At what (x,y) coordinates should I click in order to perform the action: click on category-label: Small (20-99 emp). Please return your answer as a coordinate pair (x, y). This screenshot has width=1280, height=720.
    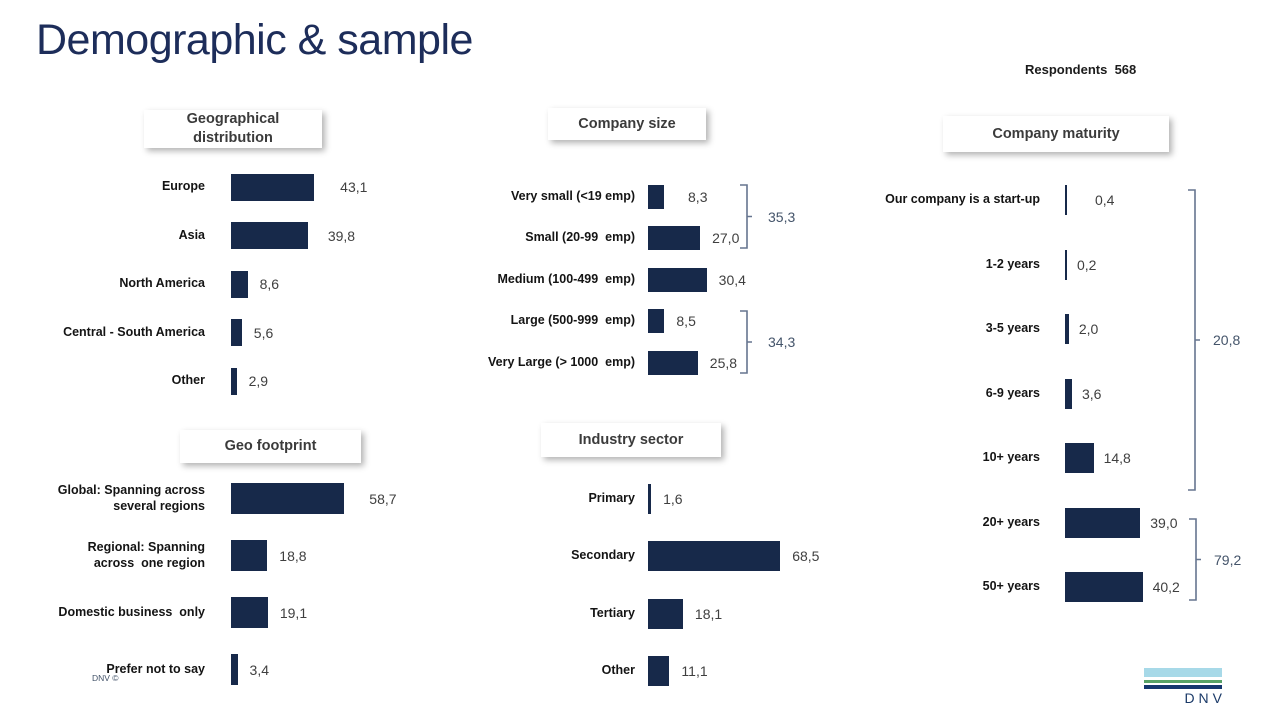
    Looking at the image, I should click on (580, 237).